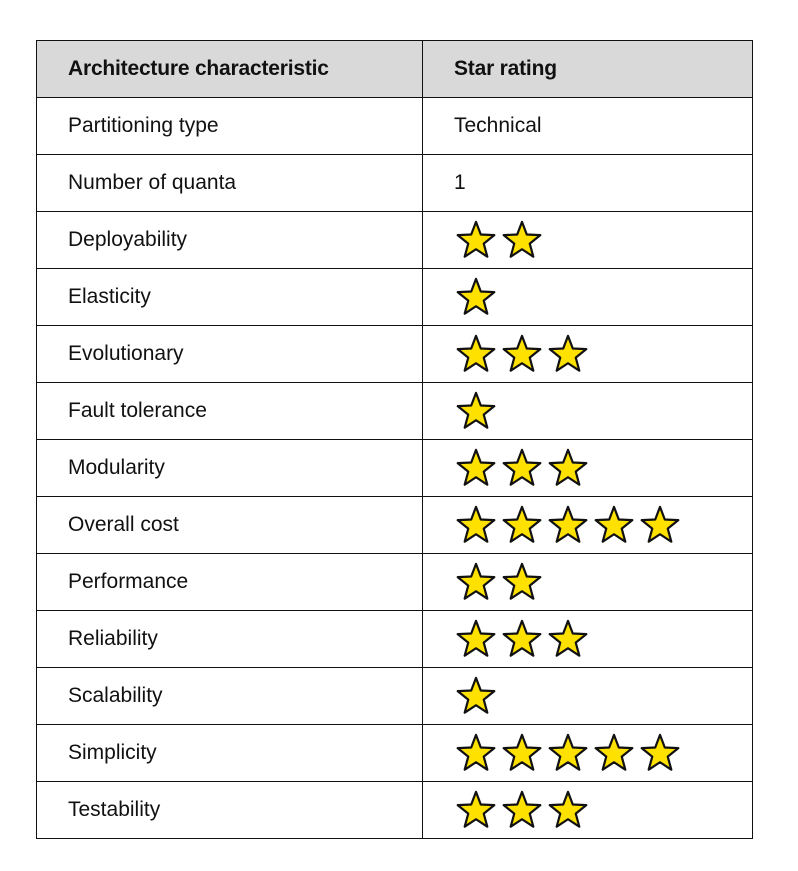  I want to click on table-row: Partitioning type Technical, so click(394, 126).